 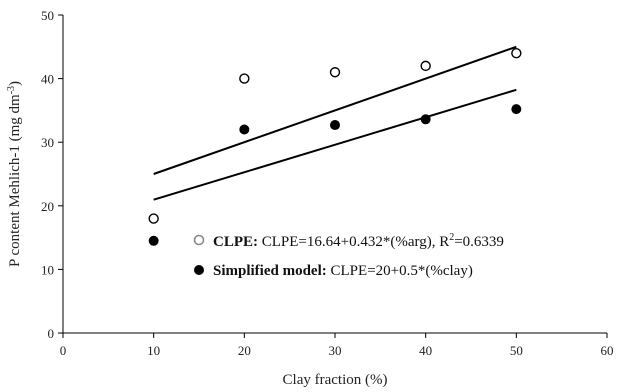 I want to click on y-axis-title-close: ), so click(x=15, y=83).